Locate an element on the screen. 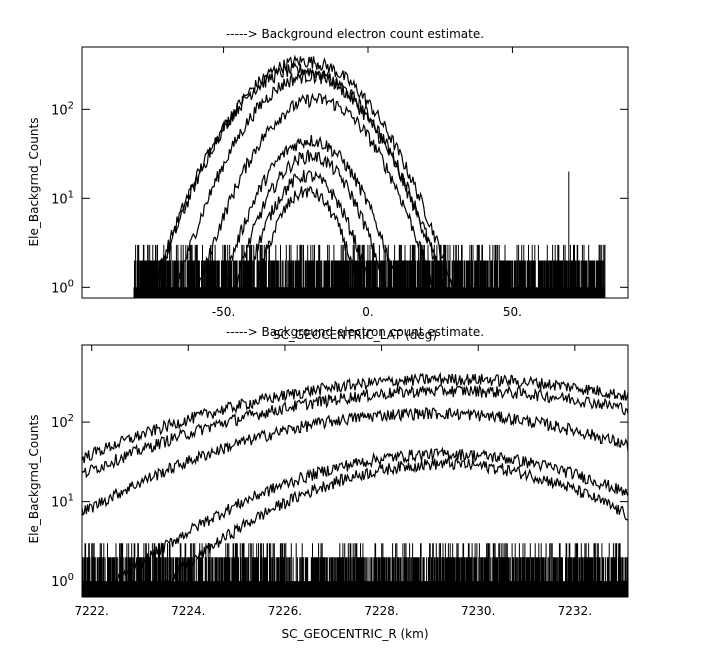 Image resolution: width=724 pixels, height=656 pixels. x-axis-label: SC_GEOCENTRIC_LAT (deg) is located at coordinates (355, 335).